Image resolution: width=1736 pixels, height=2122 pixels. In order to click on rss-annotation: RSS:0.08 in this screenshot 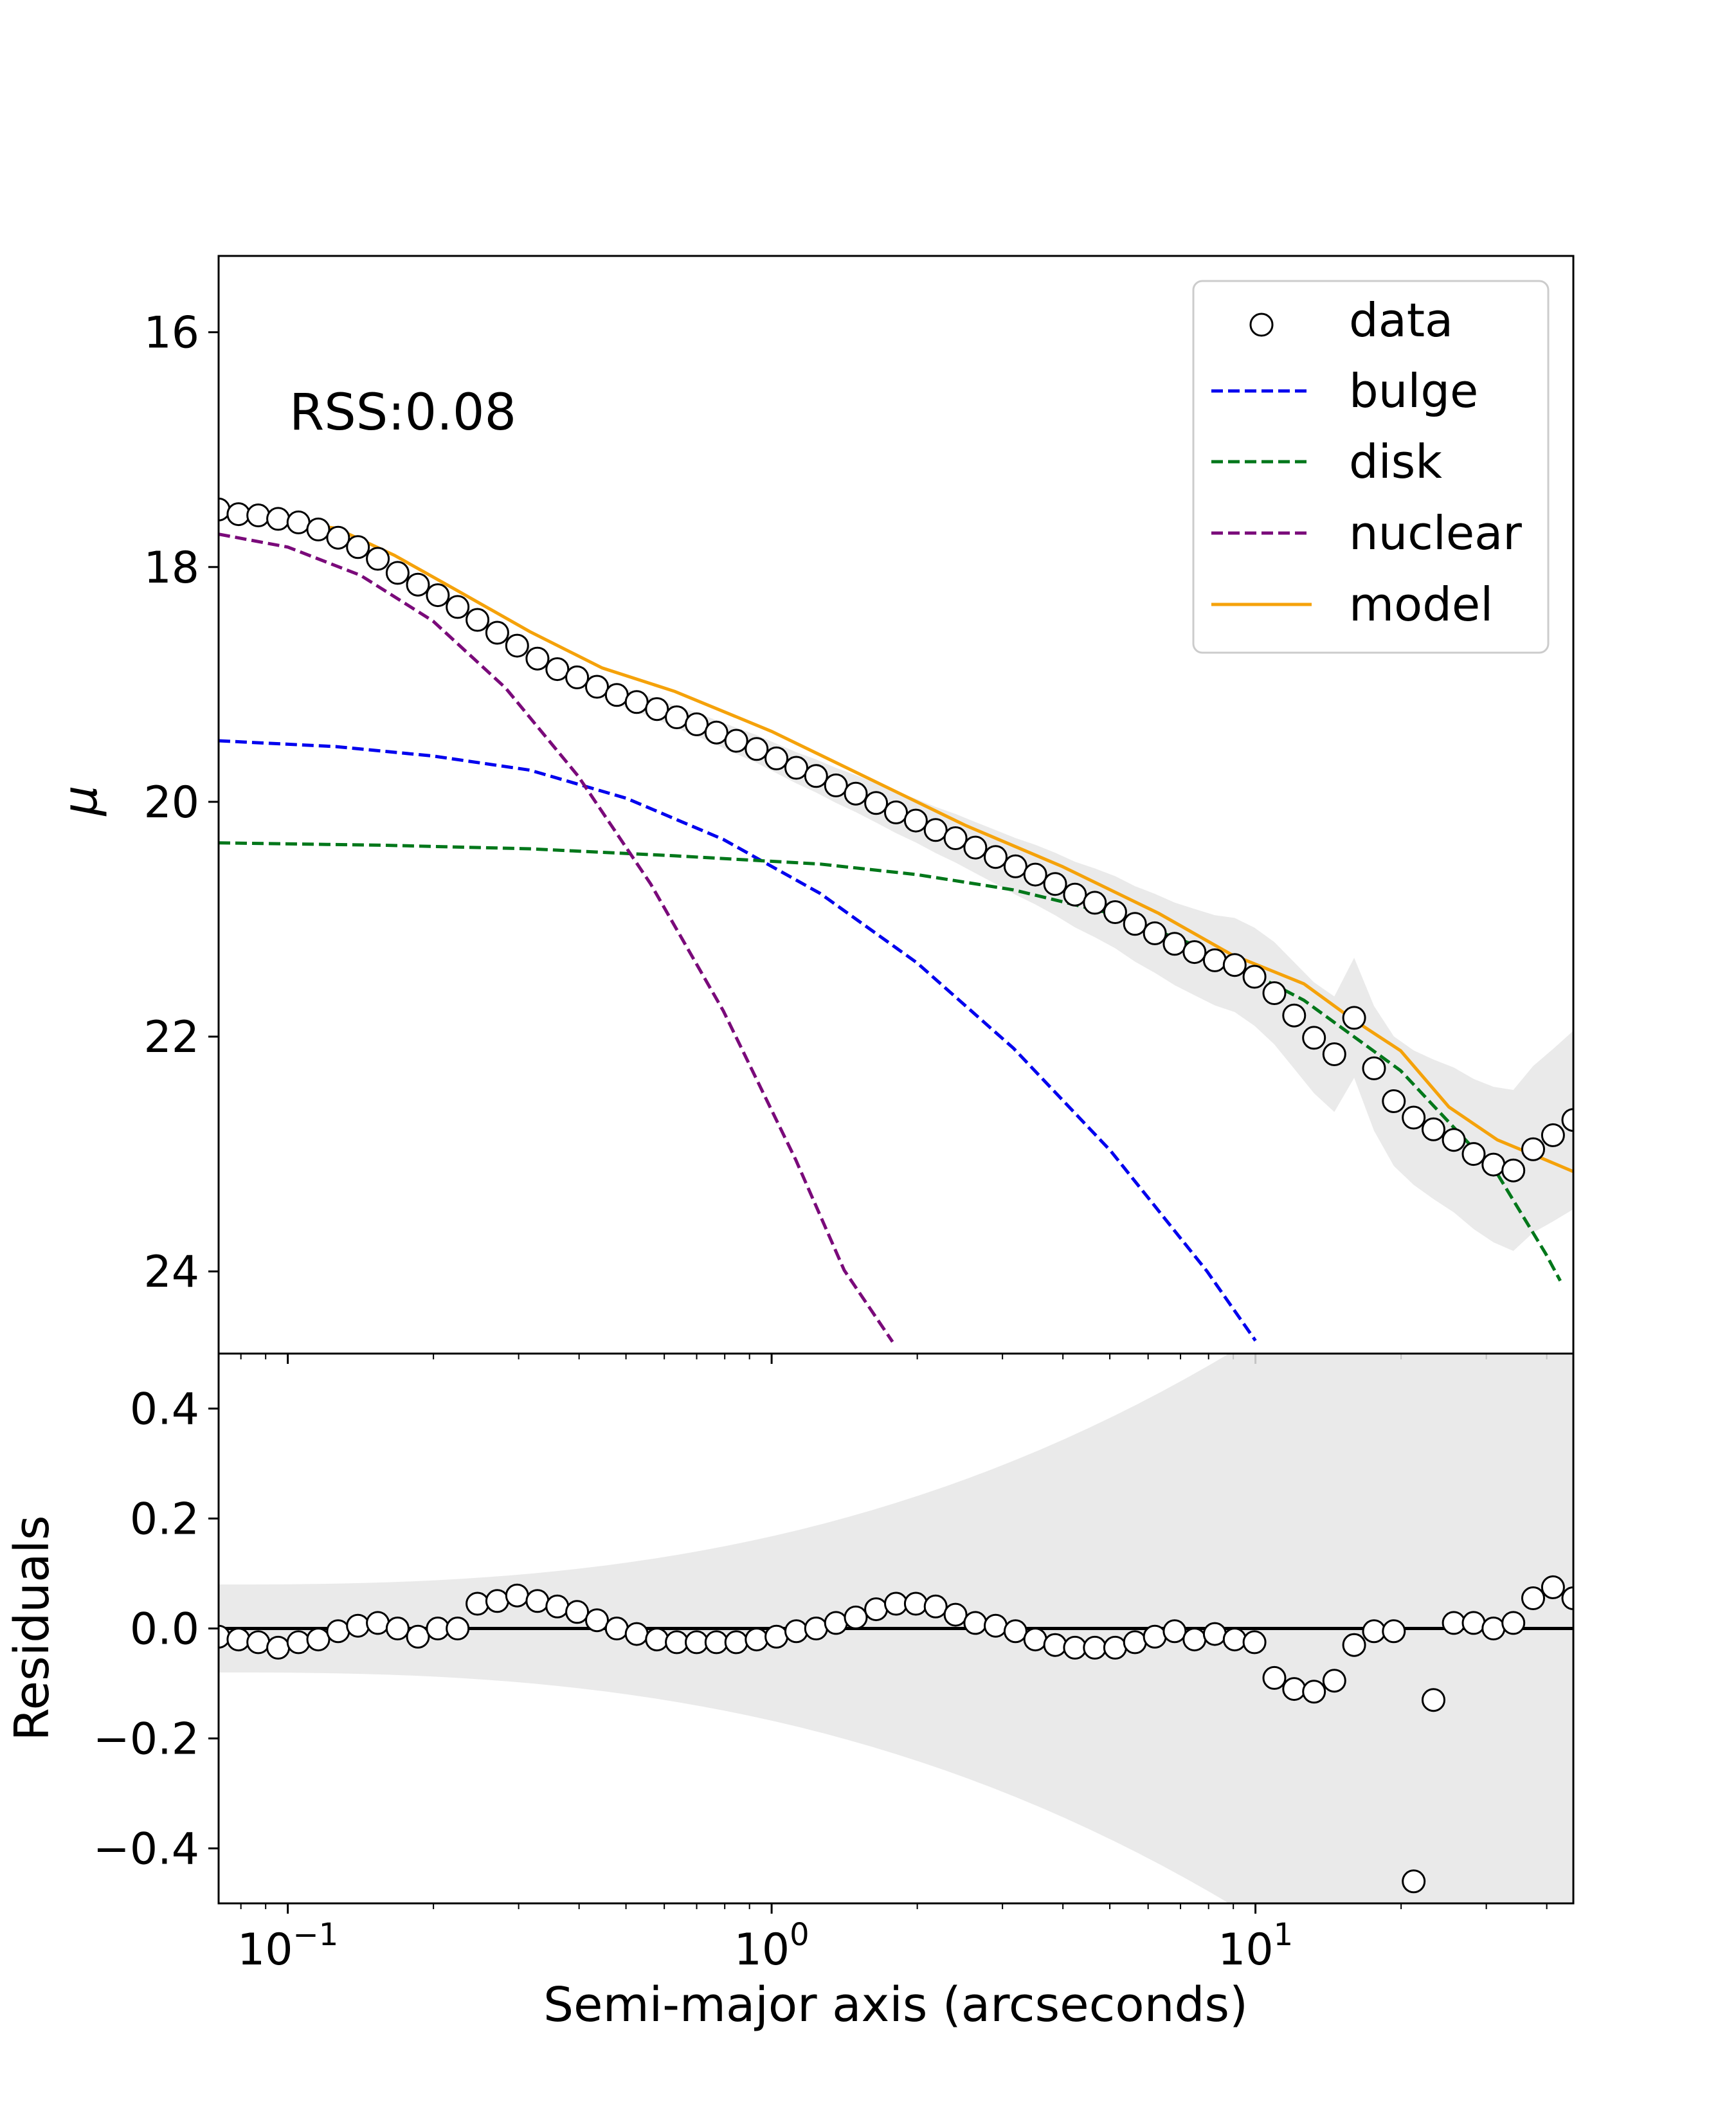, I will do `click(402, 413)`.